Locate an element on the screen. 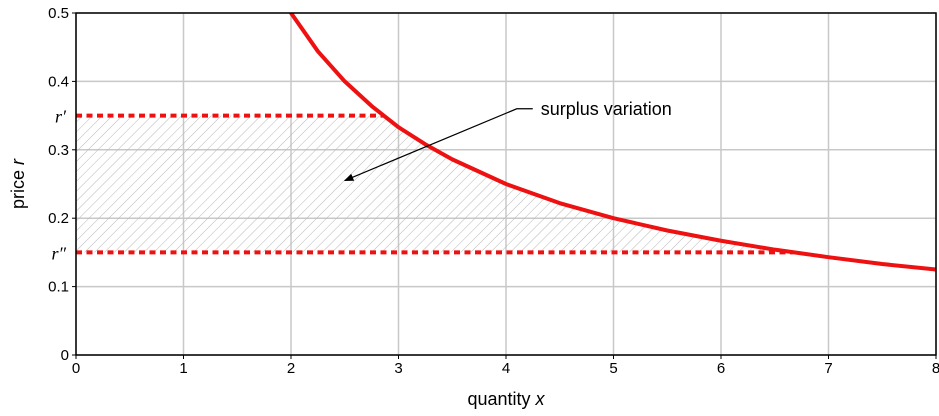 The height and width of the screenshot is (416, 939). annotation-layer: surplus variation is located at coordinates (507, 140).